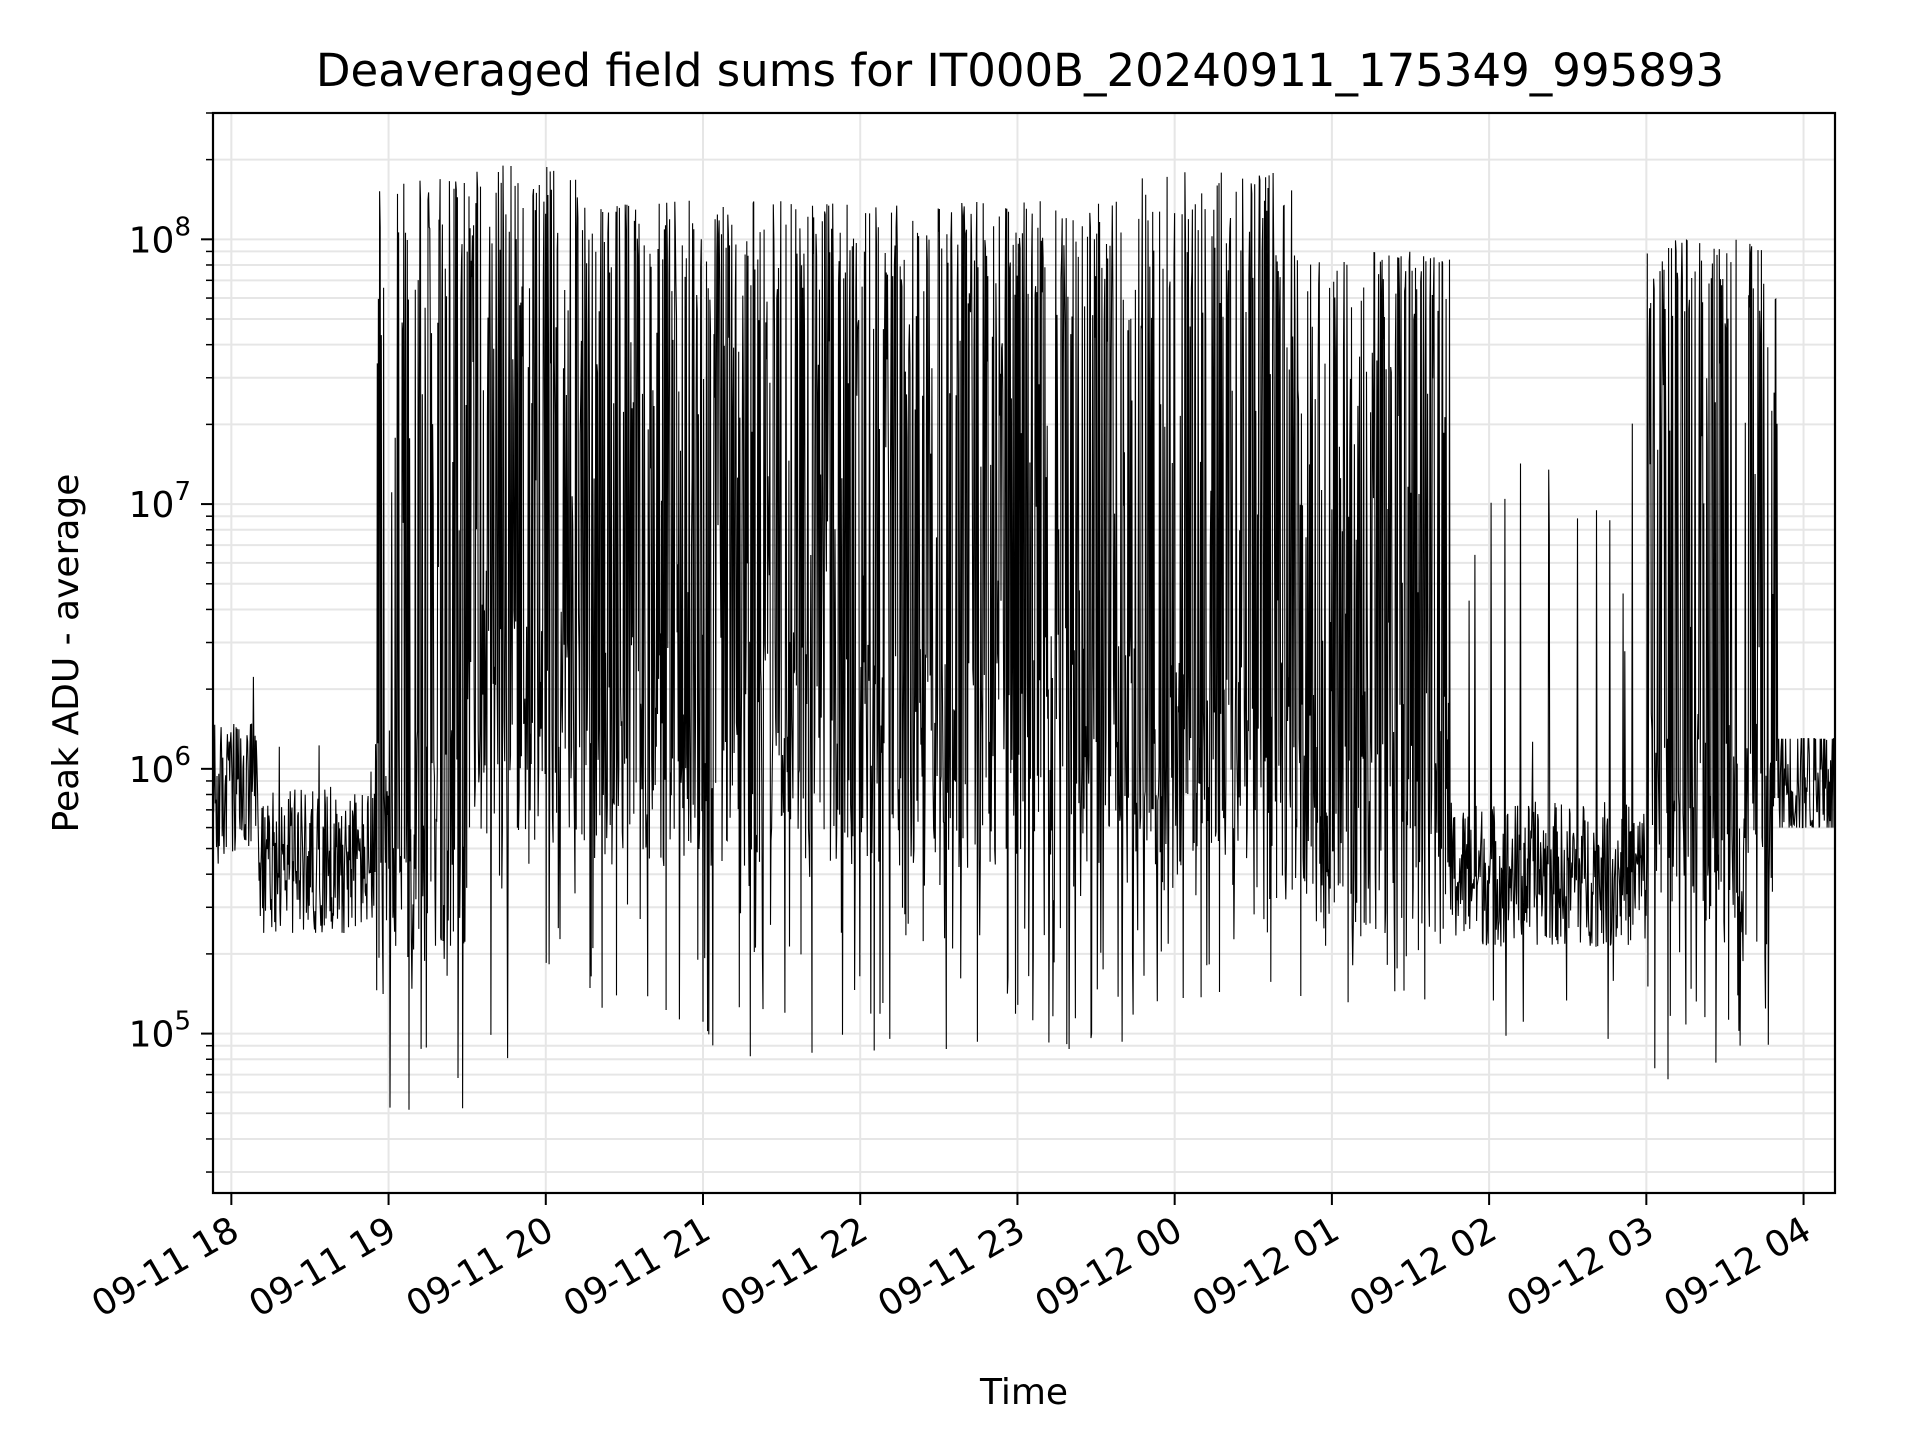  I want to click on y-tick-label-exponent: 7, so click(182, 492).